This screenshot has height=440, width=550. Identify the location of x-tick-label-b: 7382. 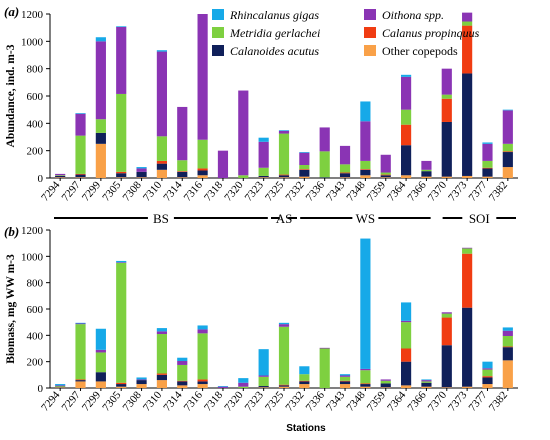
(498, 401).